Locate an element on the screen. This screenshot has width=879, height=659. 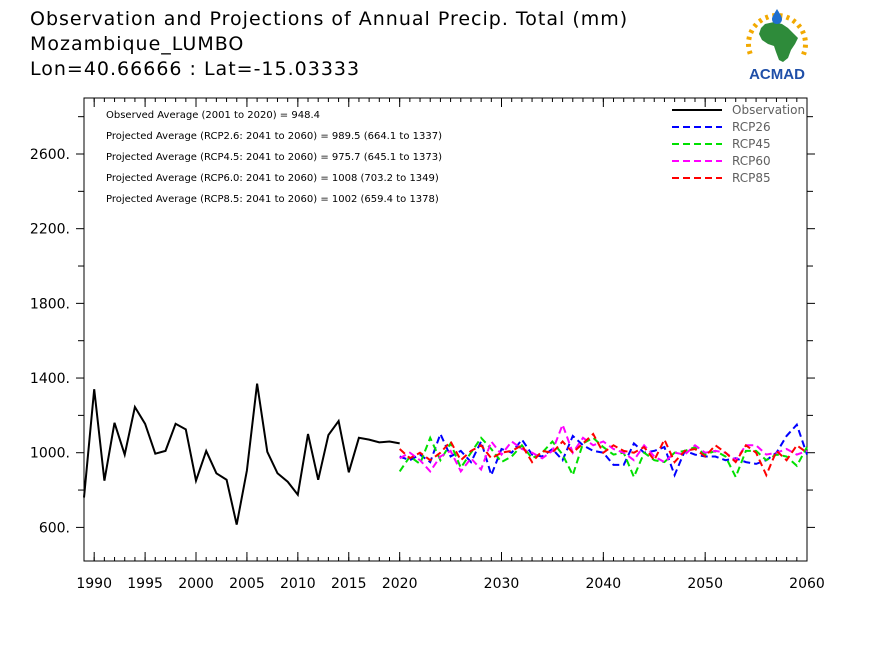
station-name: Mozambique_LUMBO is located at coordinates (137, 44).